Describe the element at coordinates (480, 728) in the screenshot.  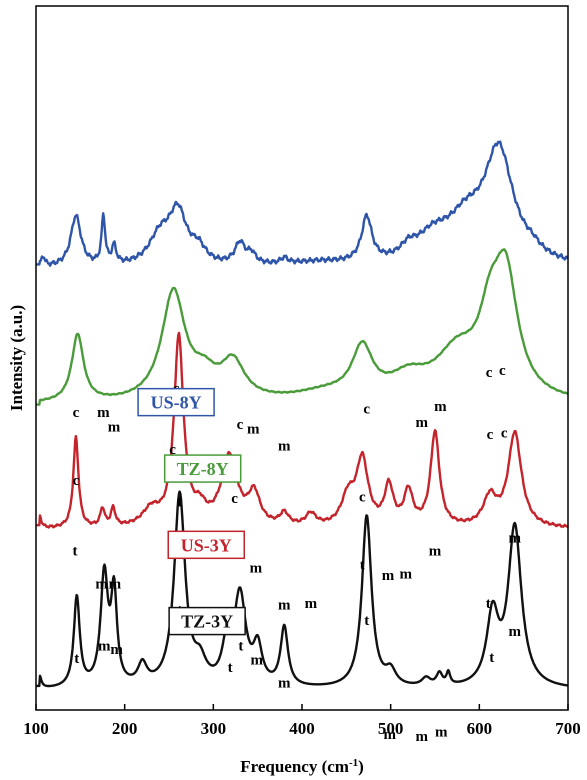
I see `x-tick-label: 600` at that location.